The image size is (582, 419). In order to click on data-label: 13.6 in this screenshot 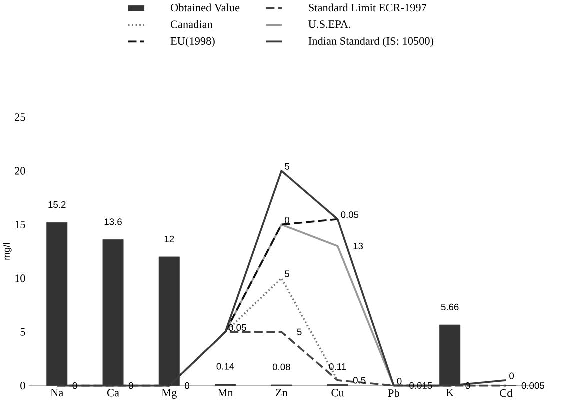, I will do `click(113, 222)`.